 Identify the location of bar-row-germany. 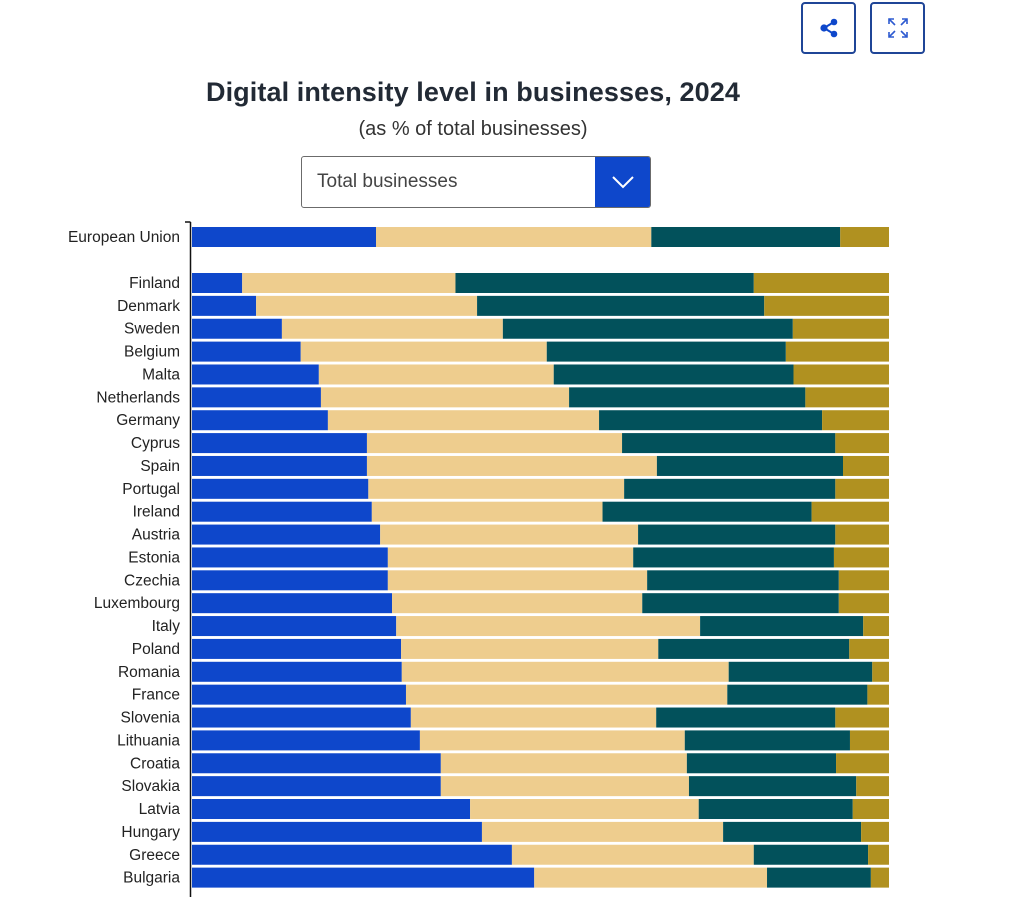
(540, 420).